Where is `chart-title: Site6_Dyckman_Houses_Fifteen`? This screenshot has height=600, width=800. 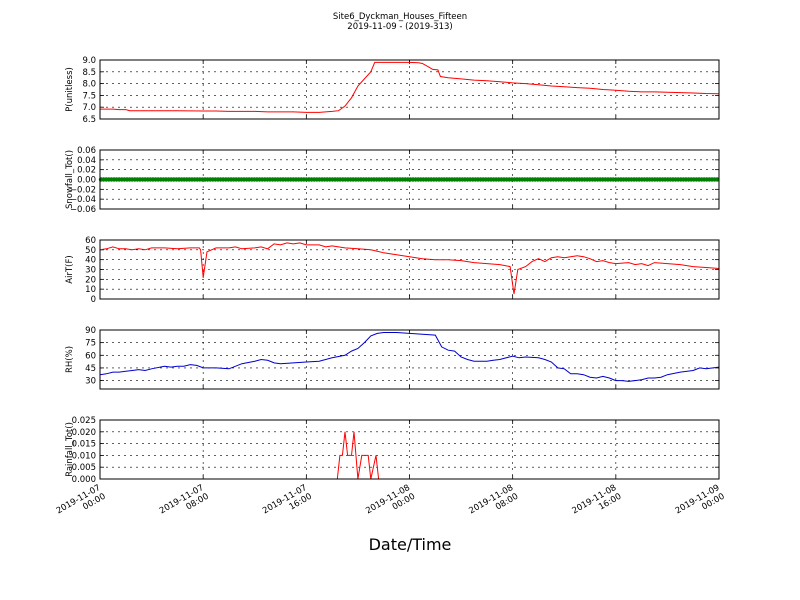
chart-title: Site6_Dyckman_Houses_Fifteen is located at coordinates (400, 17).